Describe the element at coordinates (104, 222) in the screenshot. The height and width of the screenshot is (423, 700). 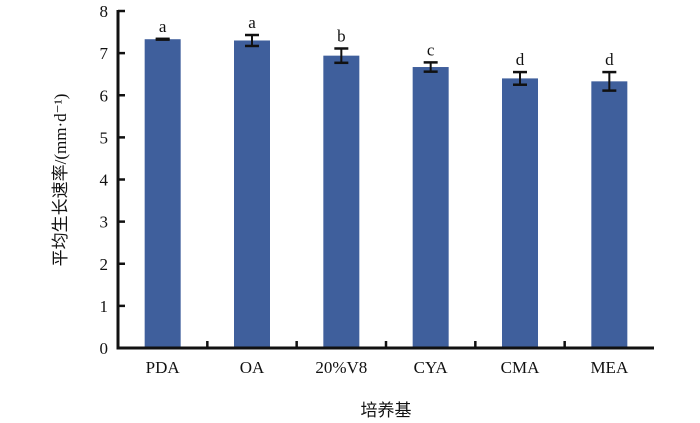
I see `y-tick-label: 3` at that location.